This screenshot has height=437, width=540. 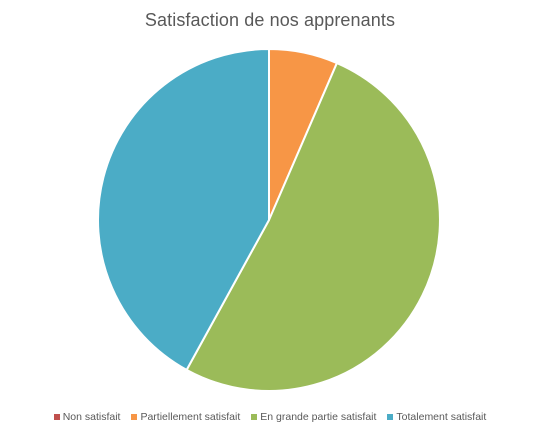 I want to click on legend-label-partiellement-satisfait: Partiellement satisfait, so click(x=190, y=417).